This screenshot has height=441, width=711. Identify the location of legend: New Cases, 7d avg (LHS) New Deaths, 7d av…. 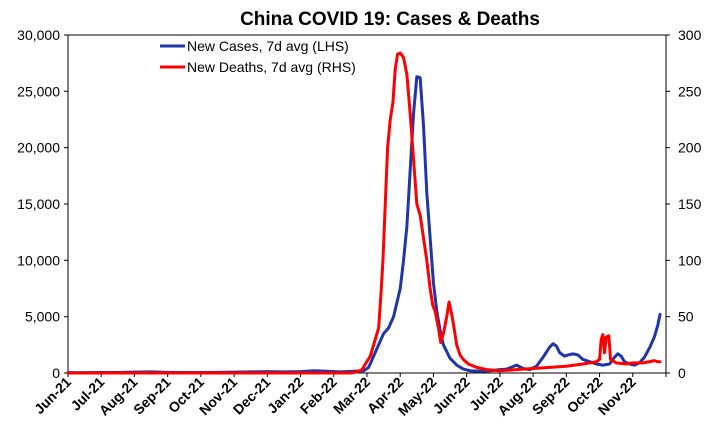
(258, 56).